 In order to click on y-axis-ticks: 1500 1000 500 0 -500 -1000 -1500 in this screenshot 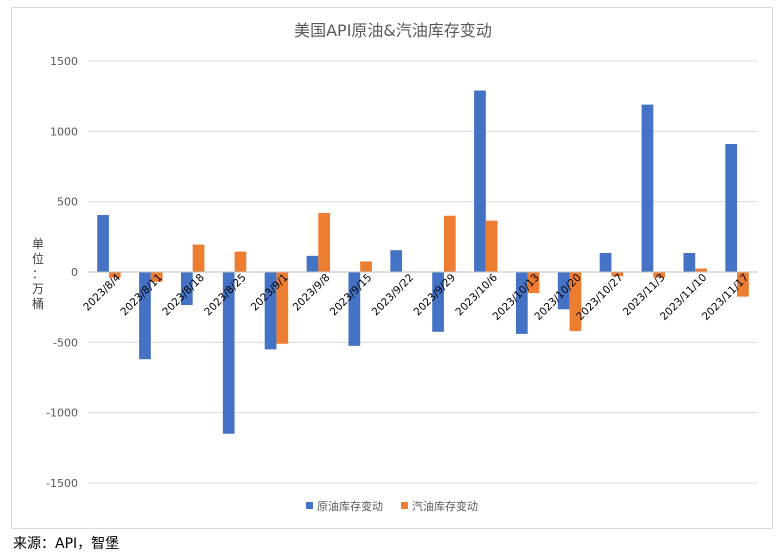, I will do `click(62, 272)`.